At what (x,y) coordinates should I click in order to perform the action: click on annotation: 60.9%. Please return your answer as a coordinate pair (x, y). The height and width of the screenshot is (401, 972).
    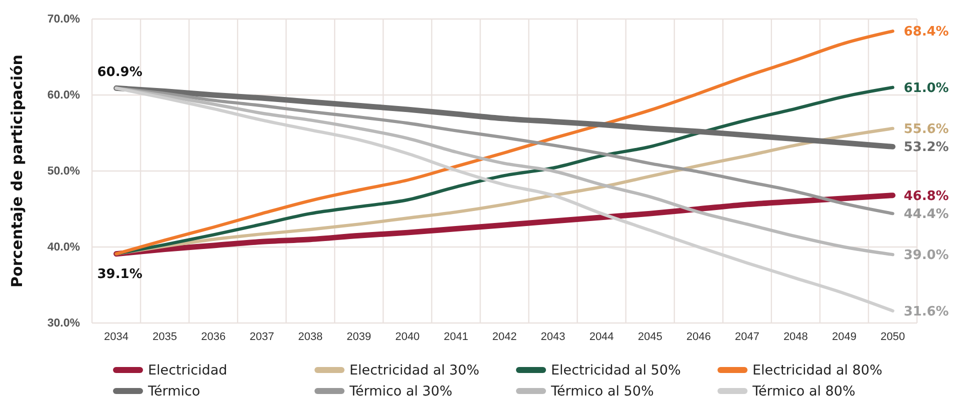
    Looking at the image, I should click on (119, 72).